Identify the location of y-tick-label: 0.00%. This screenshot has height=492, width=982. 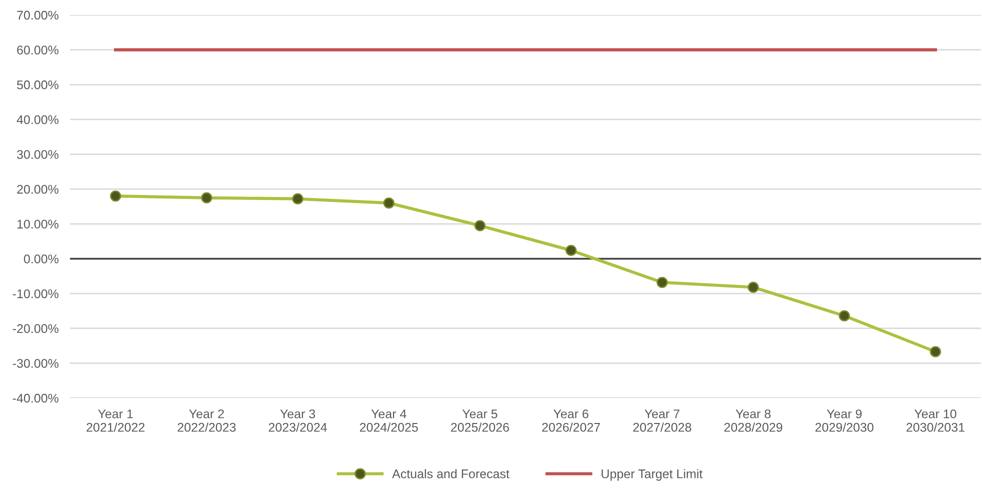
(41, 259).